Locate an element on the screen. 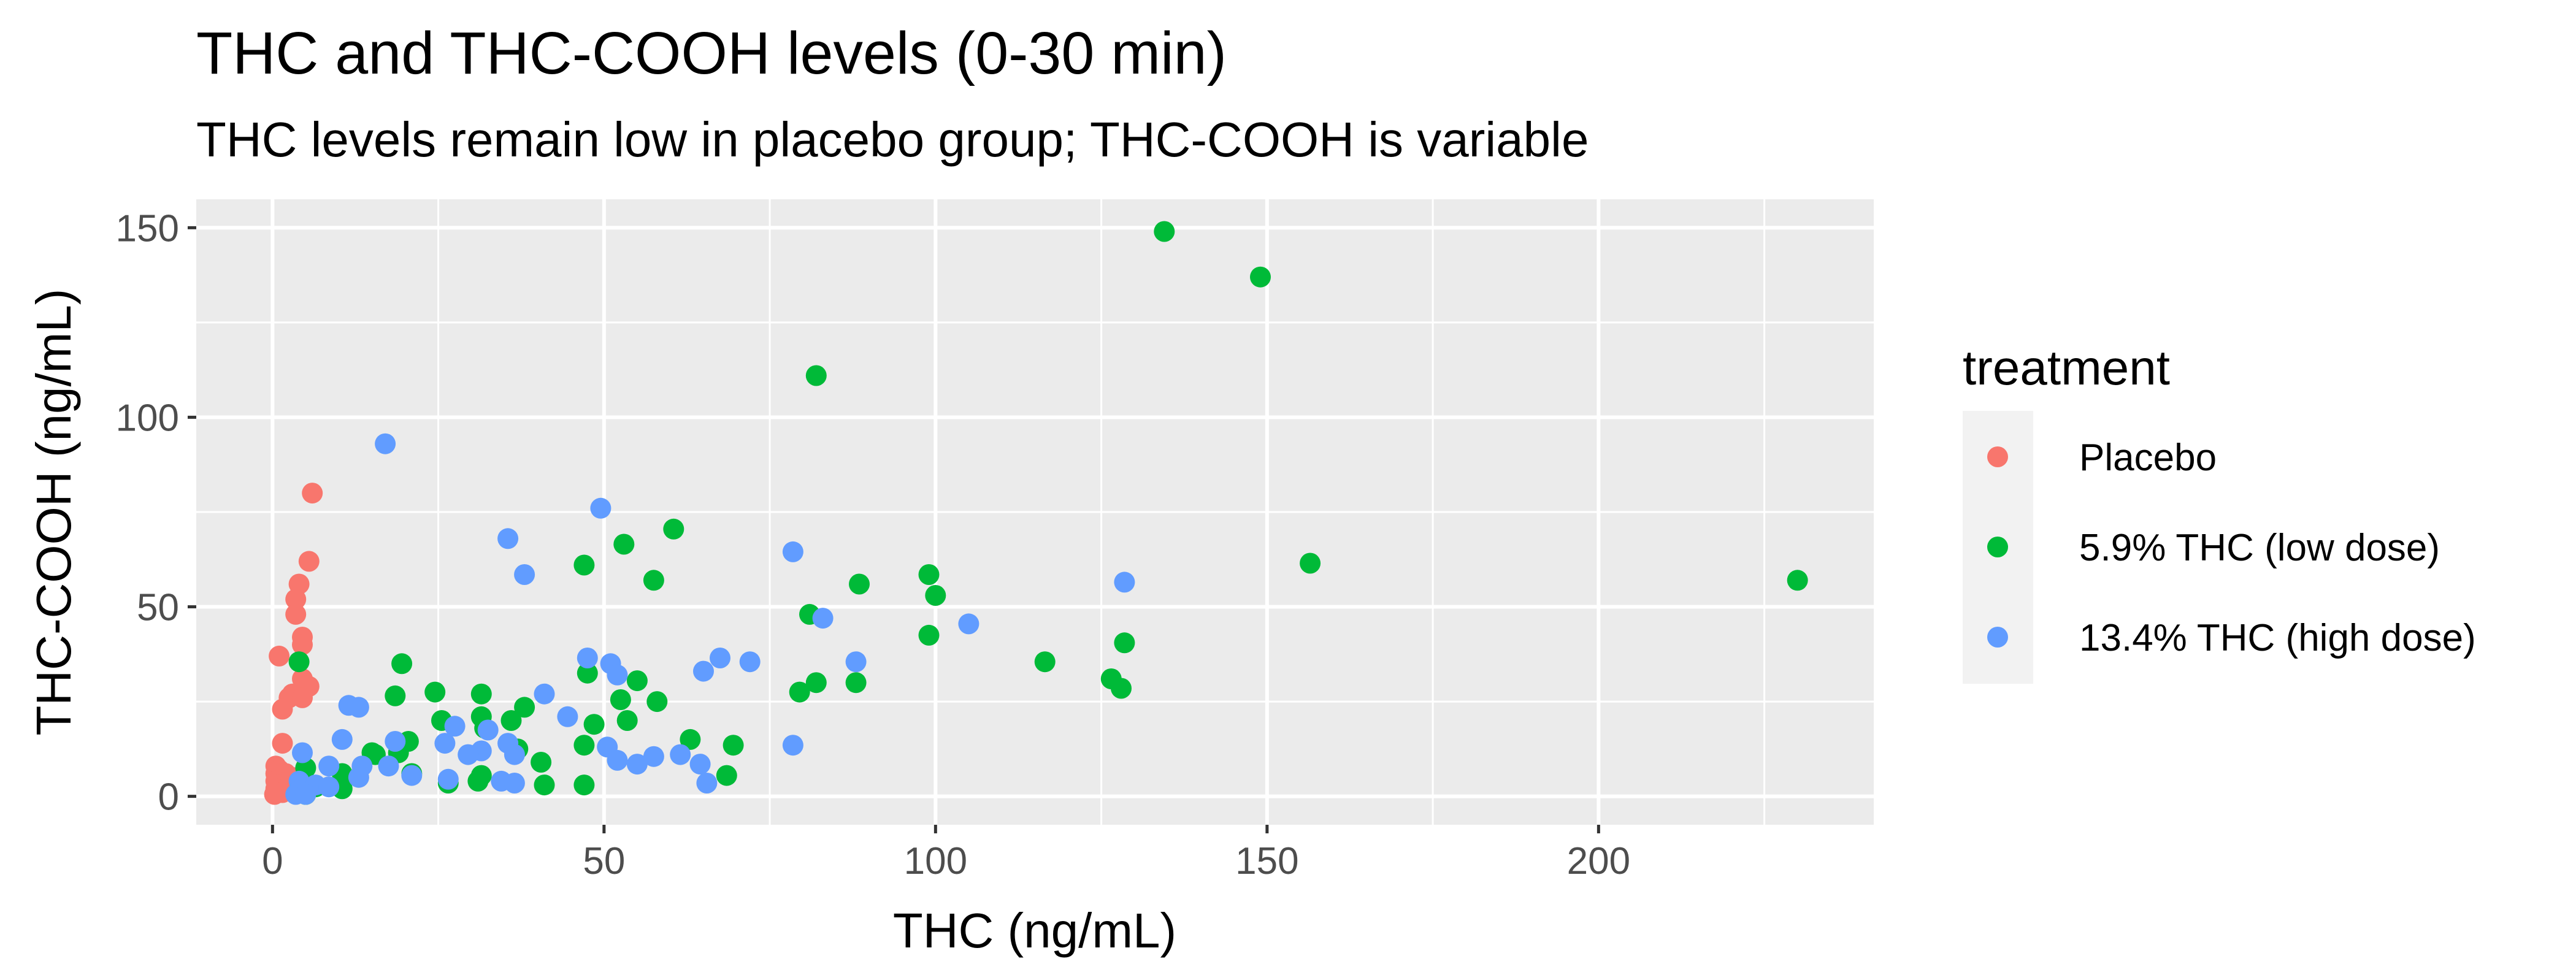  legend-label-0: Placebo is located at coordinates (2148, 458).